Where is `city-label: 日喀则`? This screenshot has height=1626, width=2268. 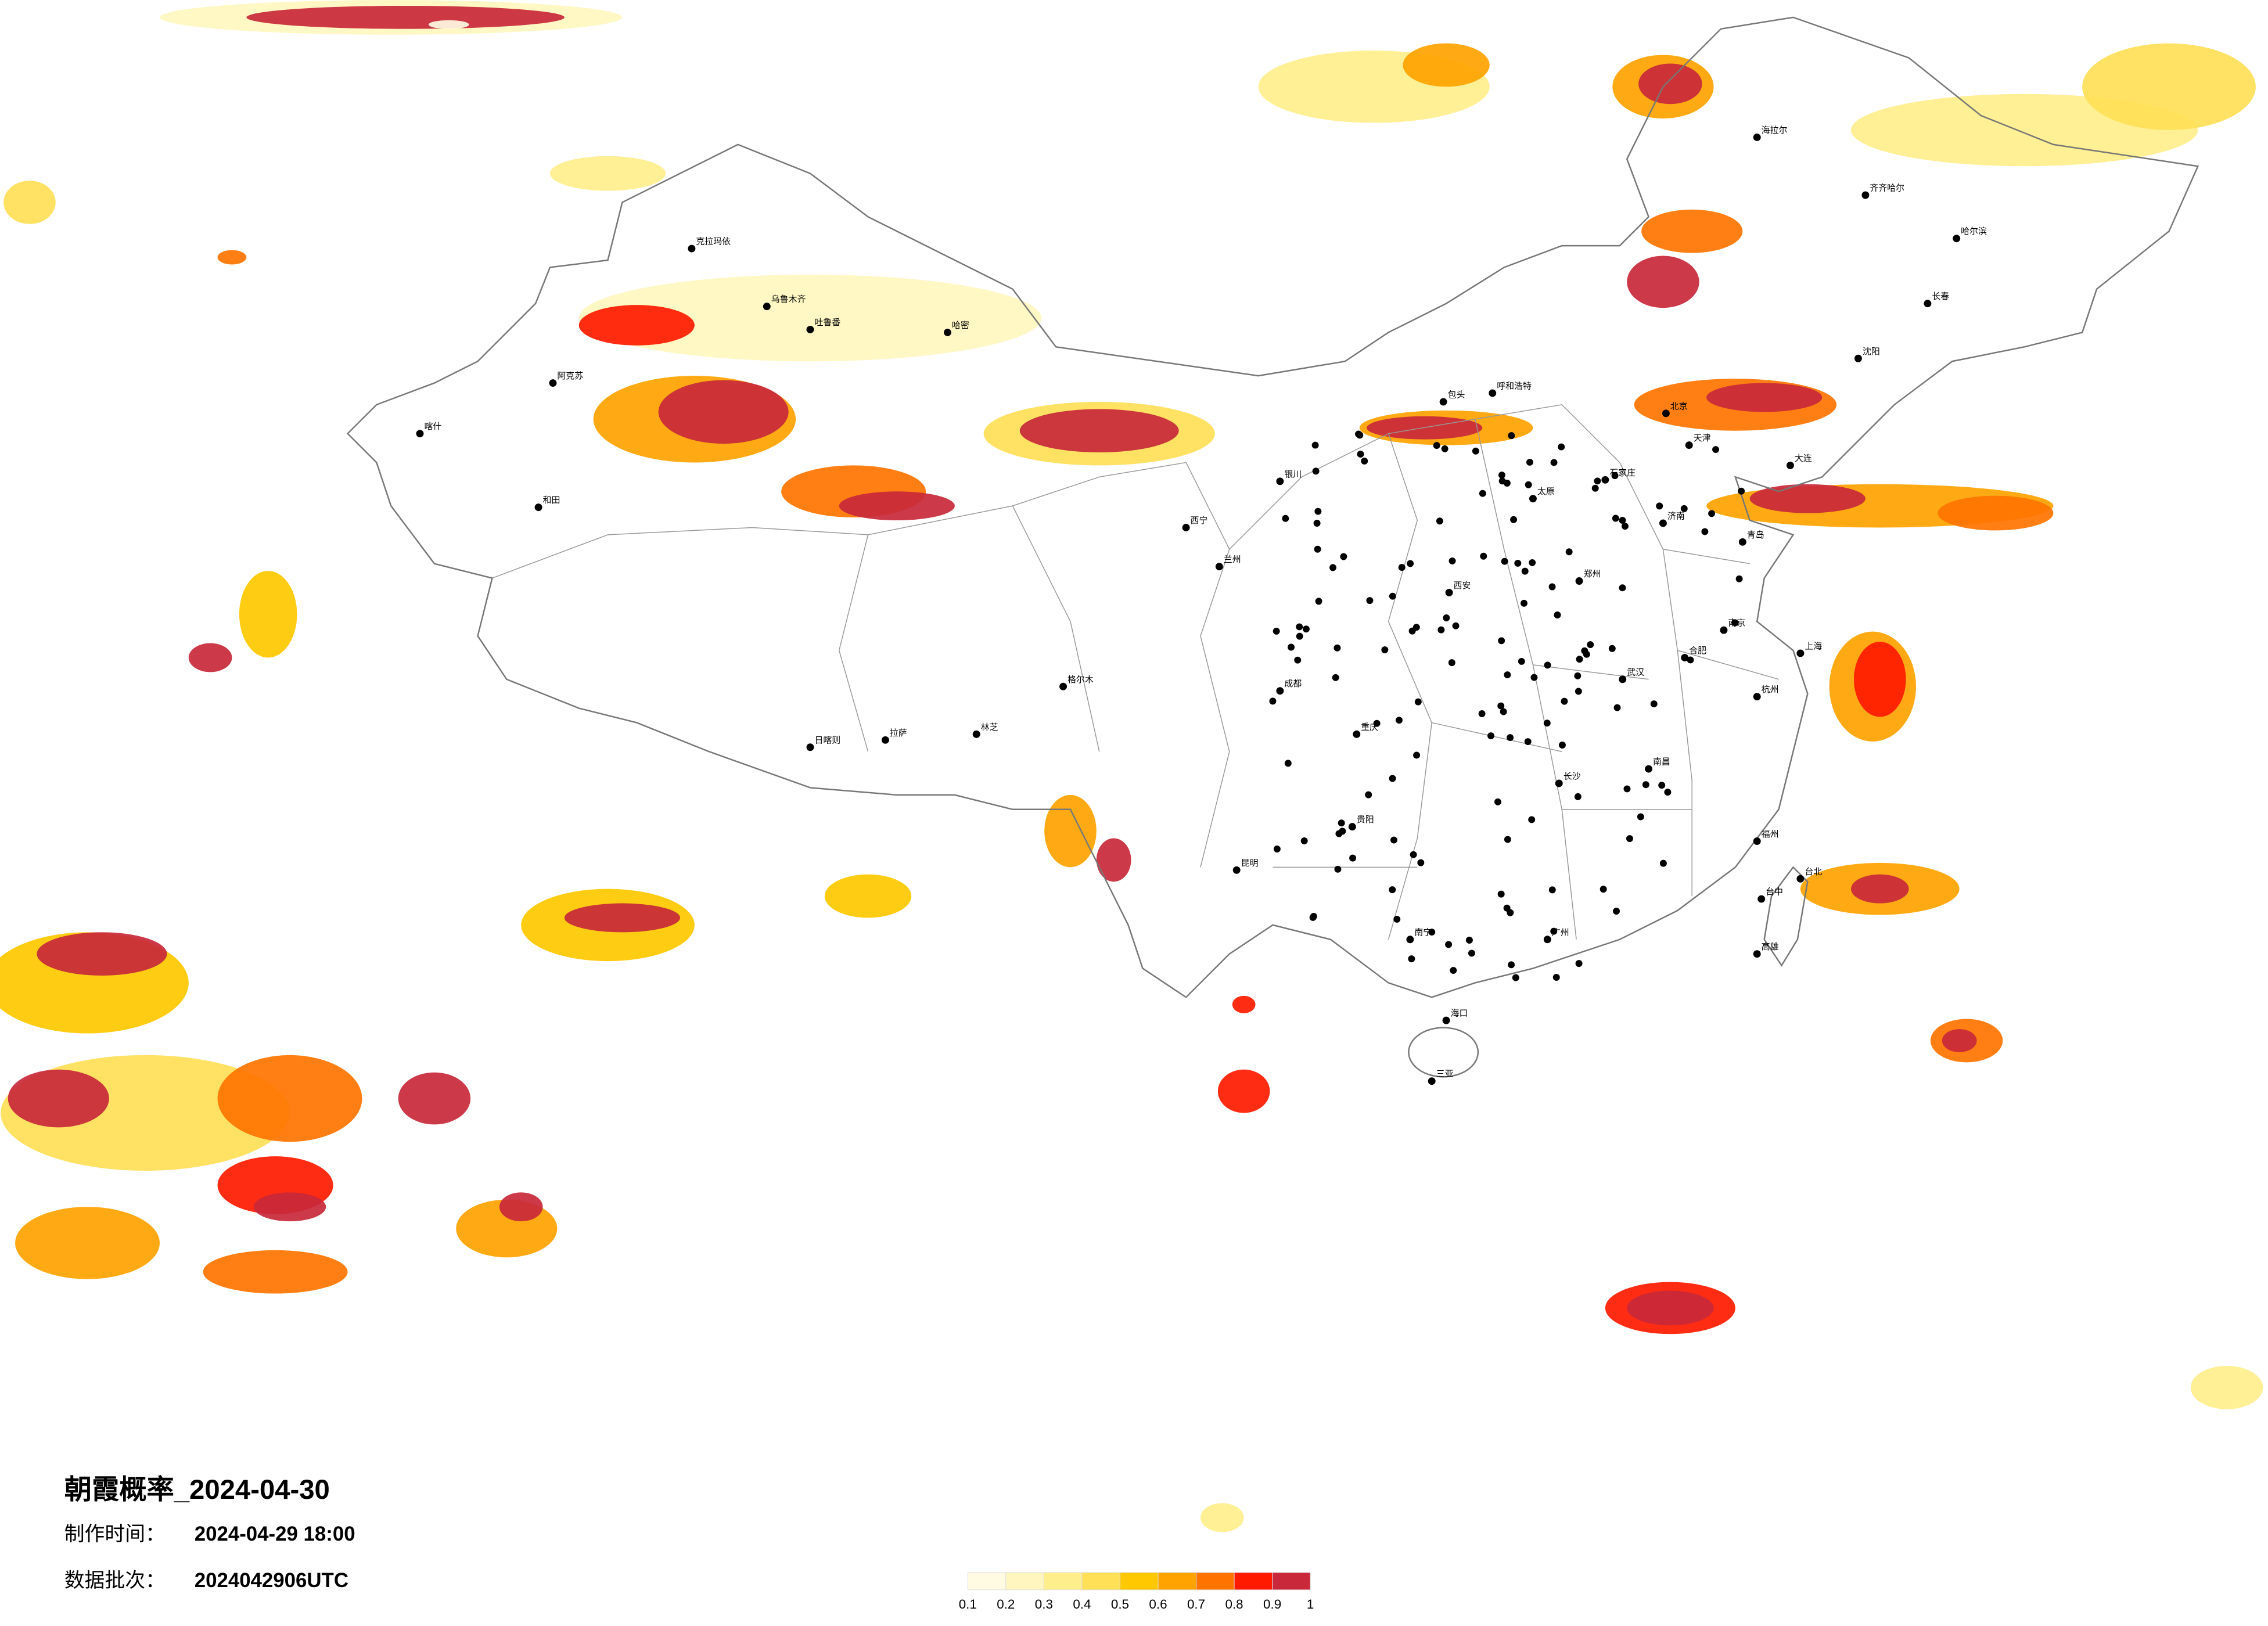
city-label: 日喀则 is located at coordinates (827, 740).